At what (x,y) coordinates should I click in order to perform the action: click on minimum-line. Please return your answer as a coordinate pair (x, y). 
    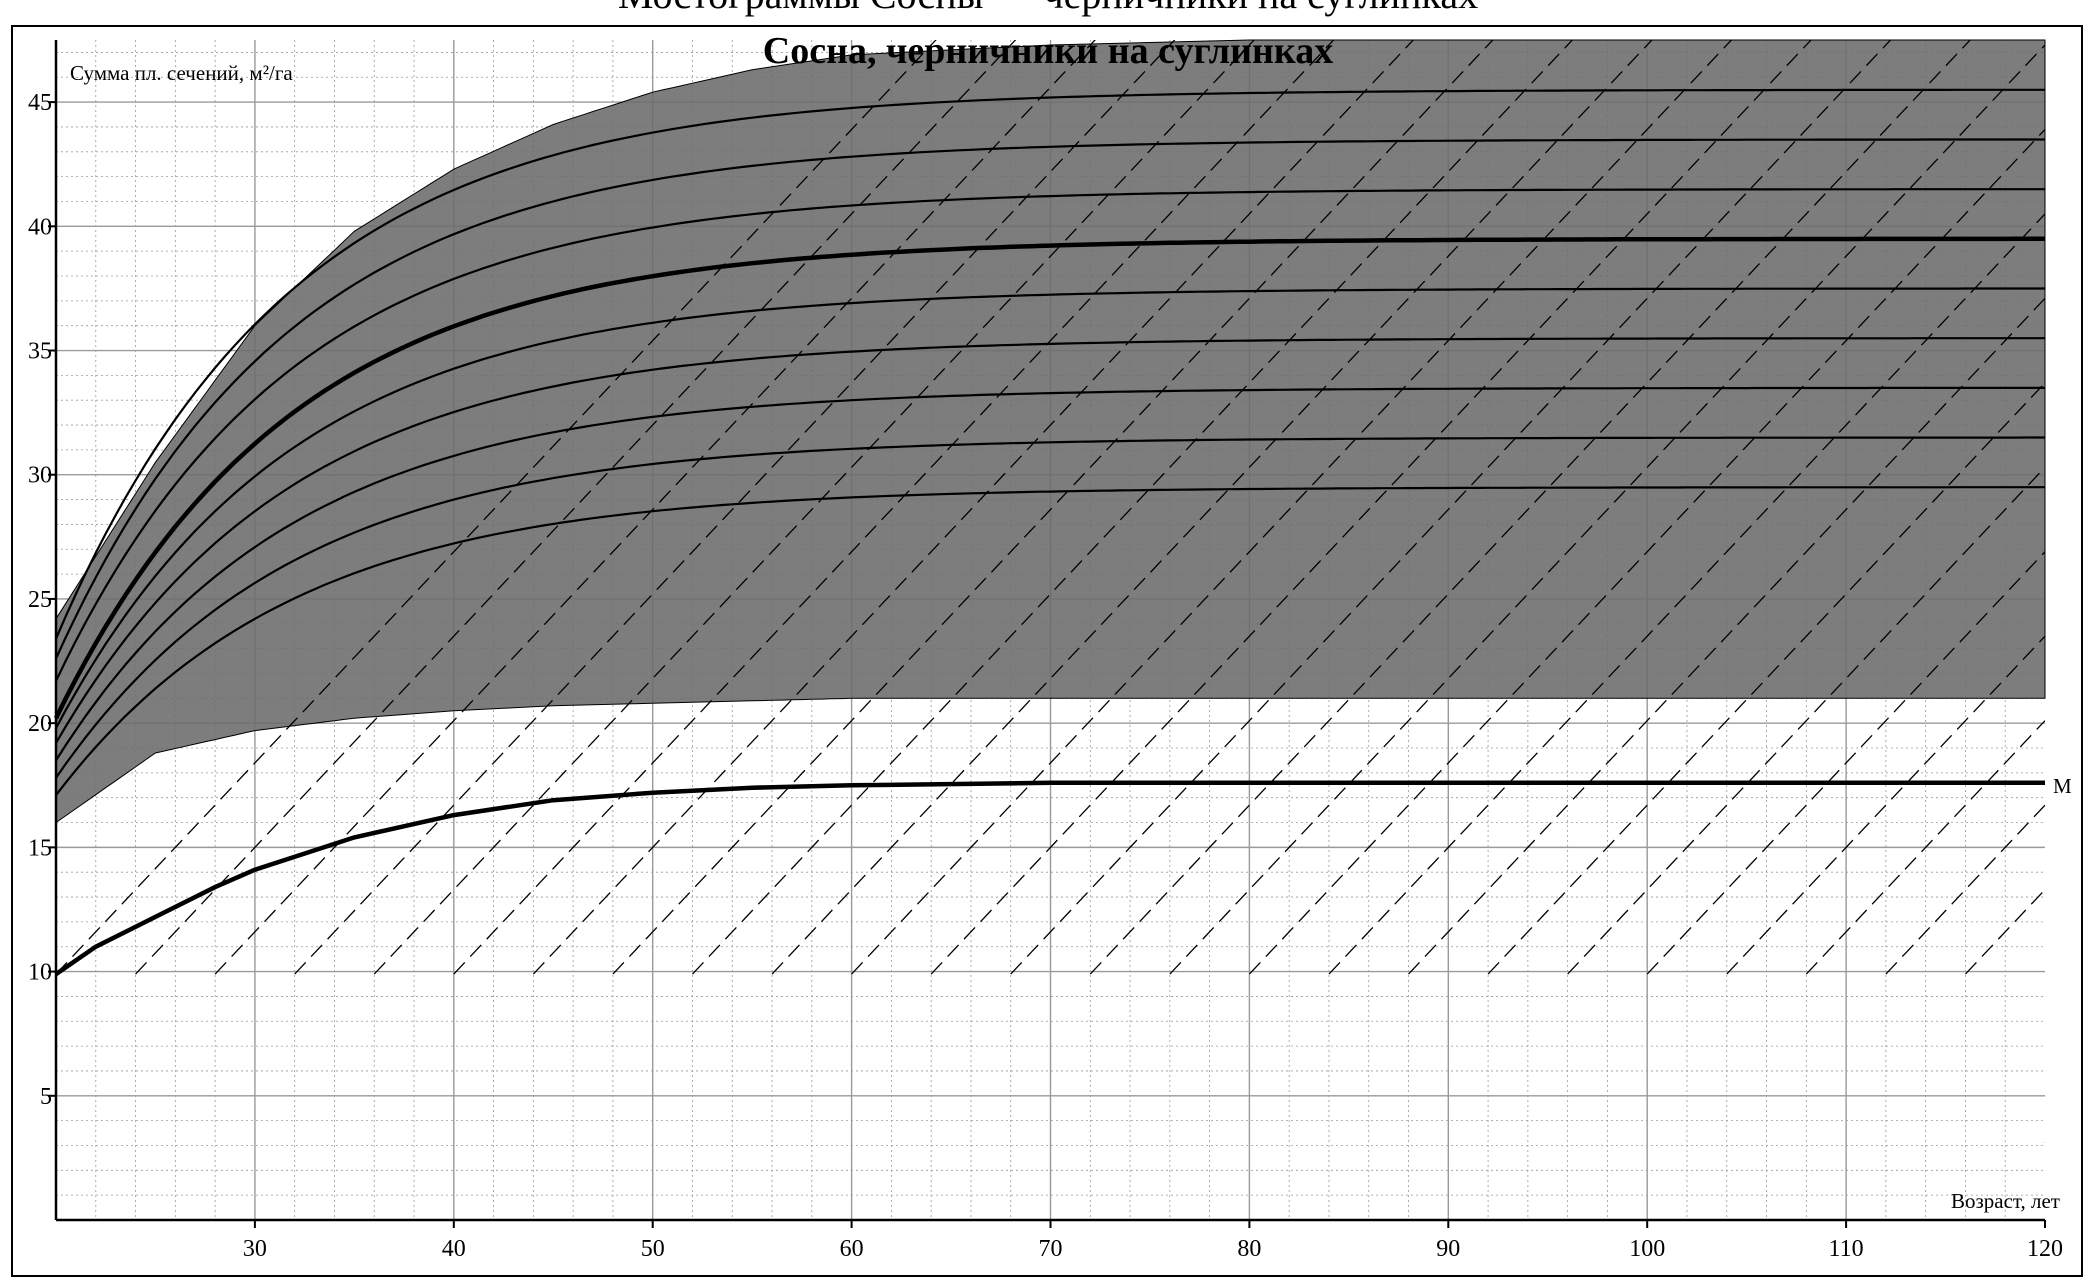
    Looking at the image, I should click on (1049, 878).